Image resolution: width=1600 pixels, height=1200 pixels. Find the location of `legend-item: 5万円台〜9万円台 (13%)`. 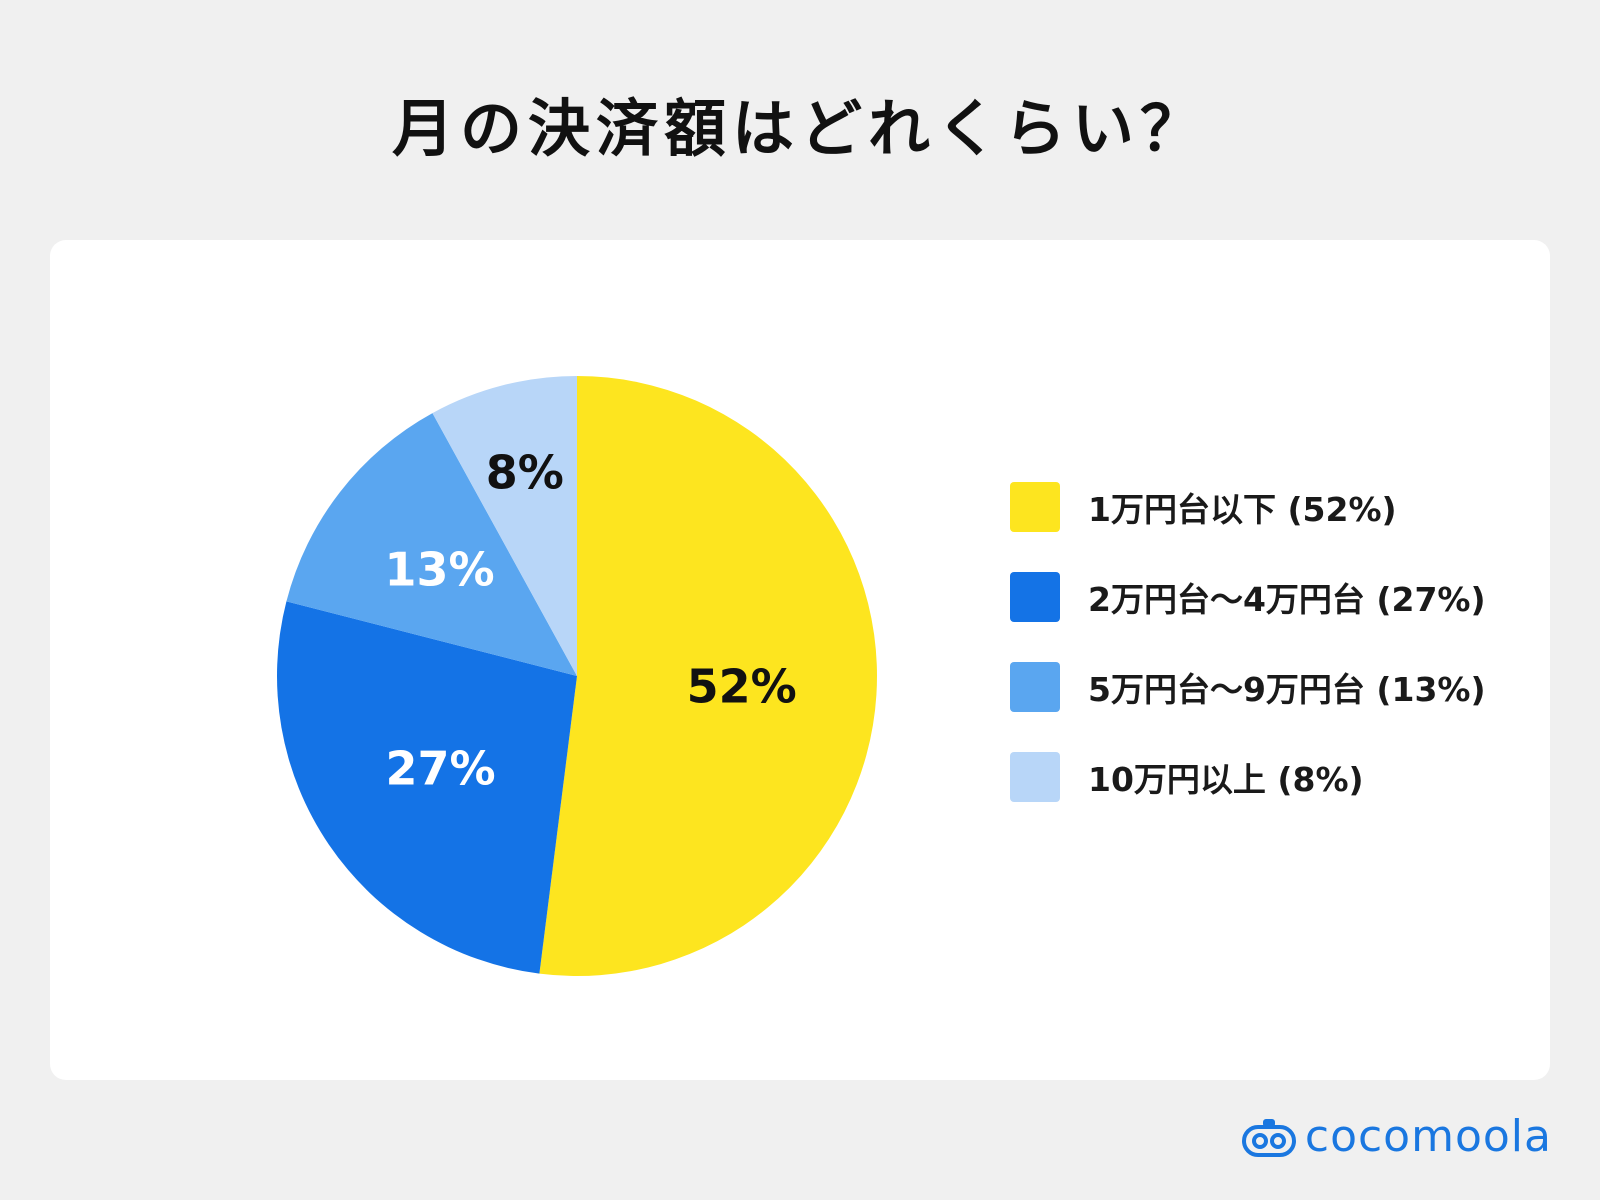

legend-item: 5万円台〜9万円台 (13%) is located at coordinates (1248, 687).